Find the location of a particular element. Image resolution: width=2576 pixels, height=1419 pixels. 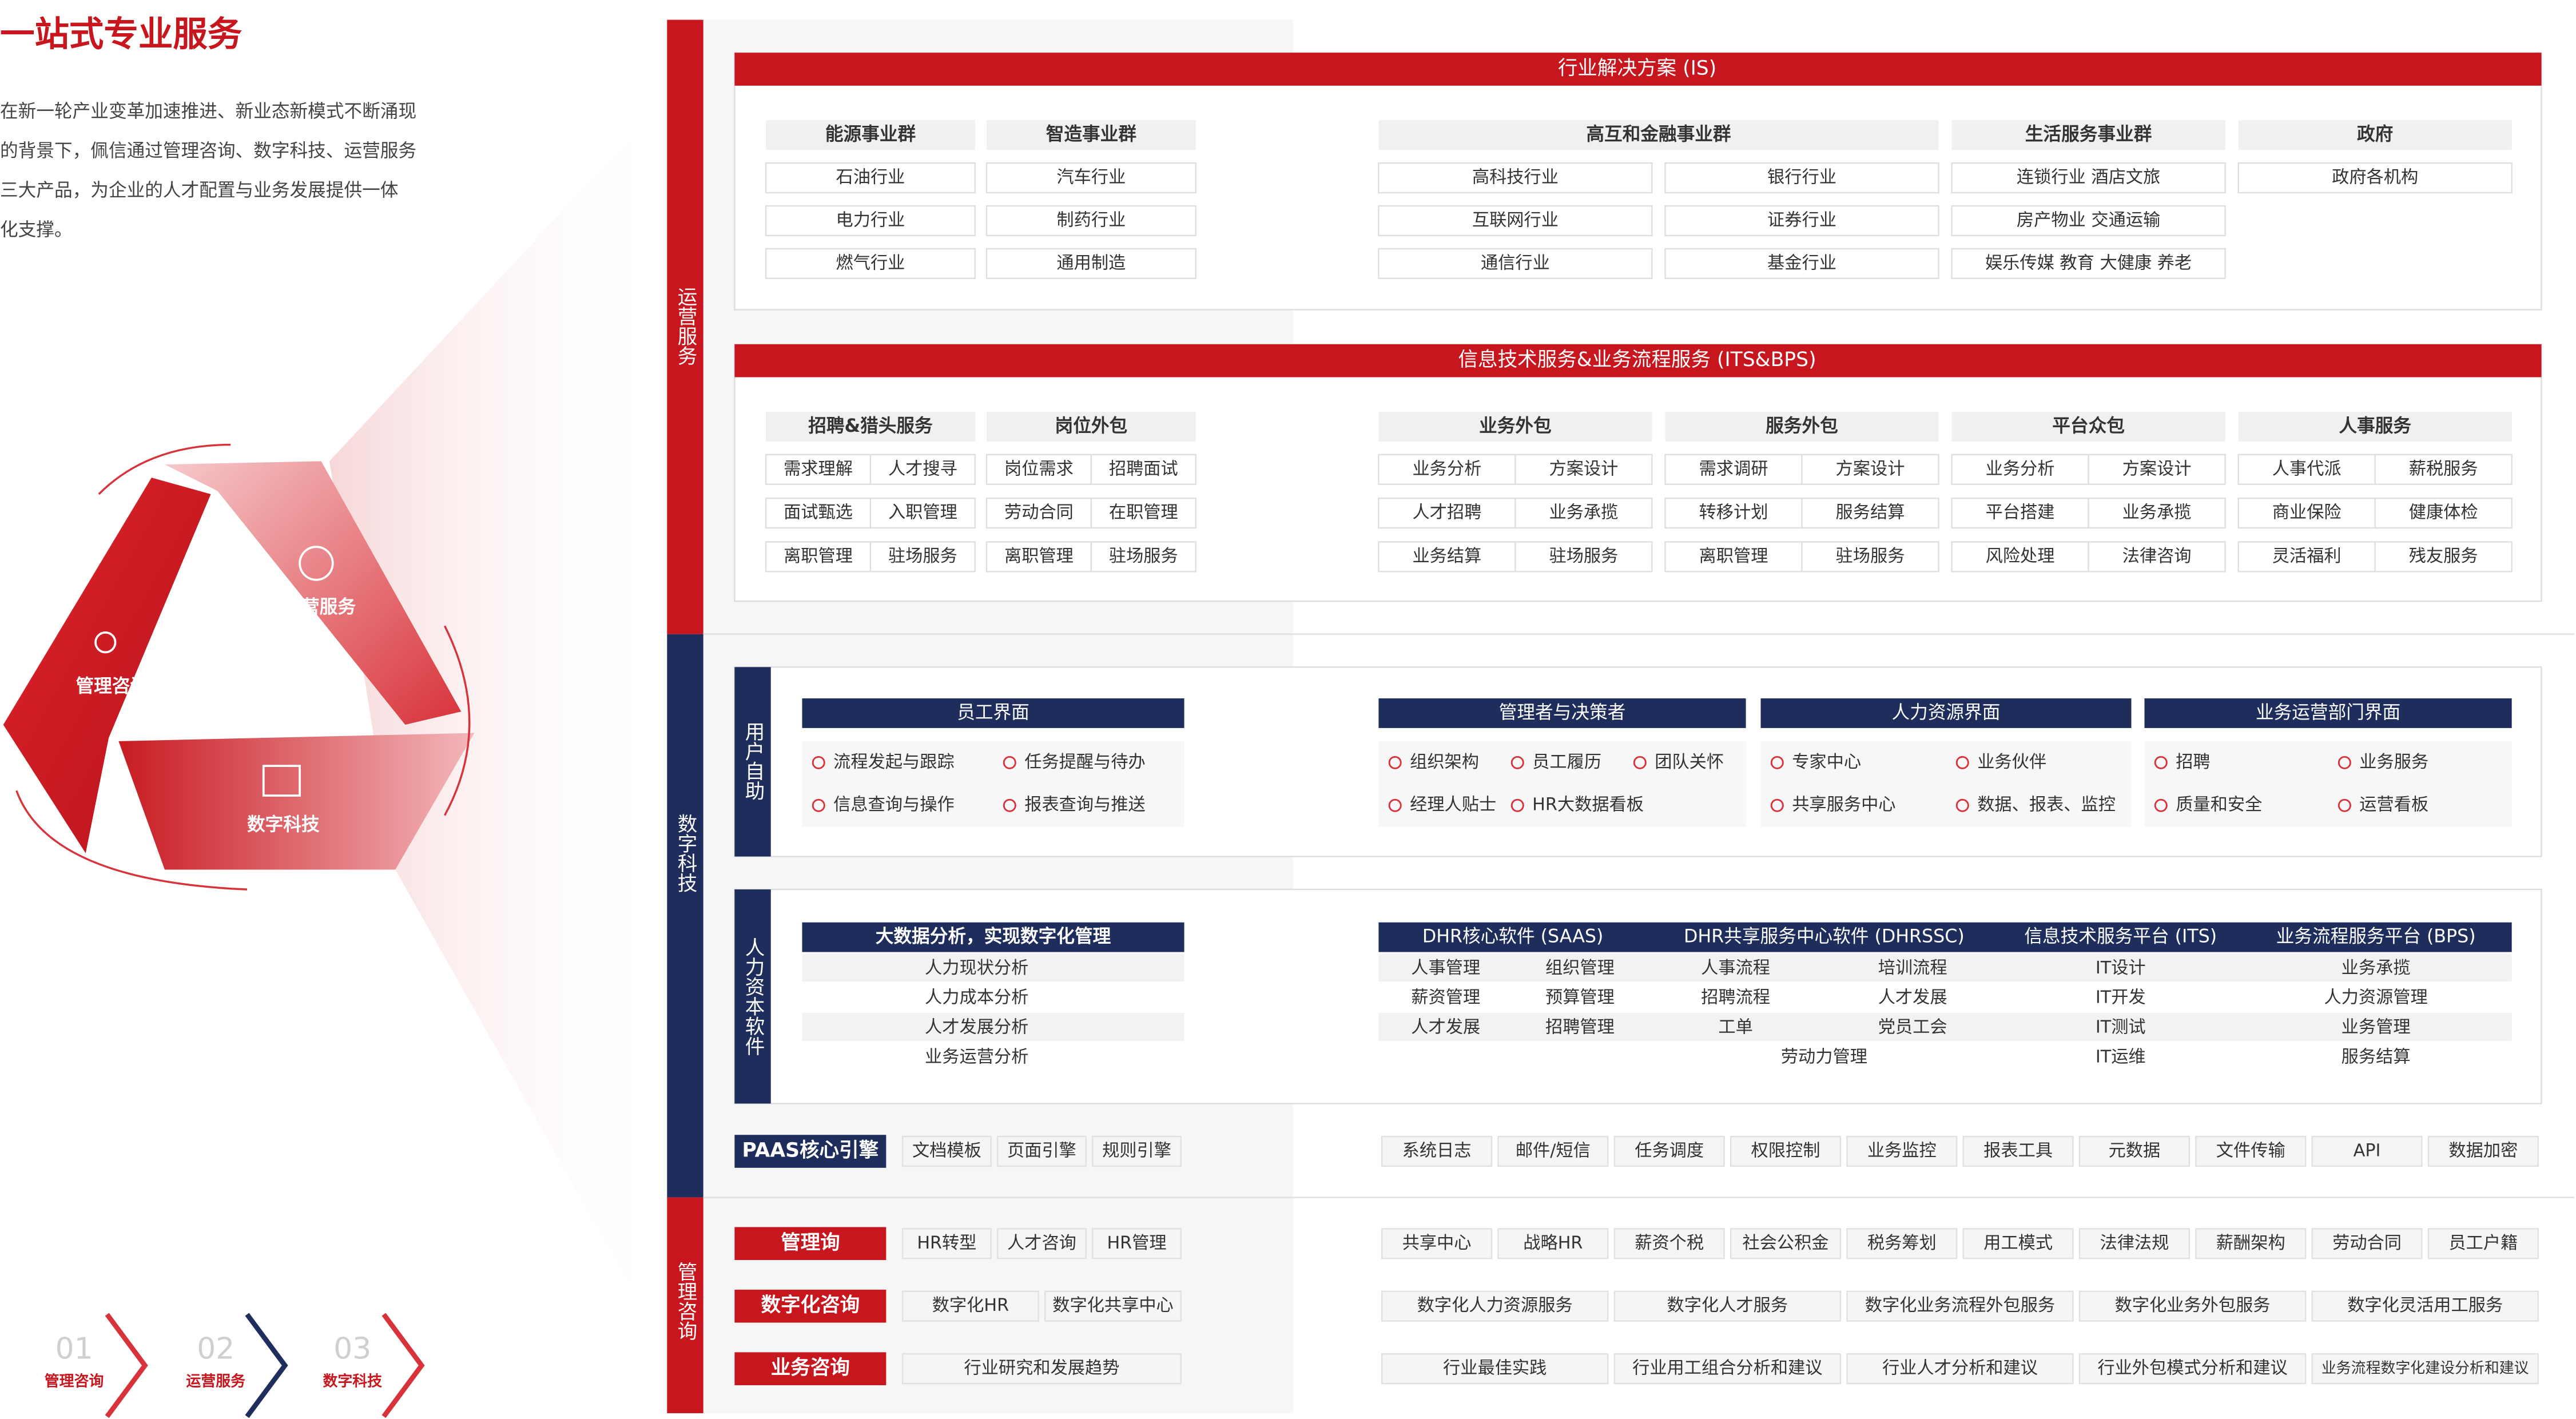

item-label: 面试甄选 is located at coordinates (818, 513).